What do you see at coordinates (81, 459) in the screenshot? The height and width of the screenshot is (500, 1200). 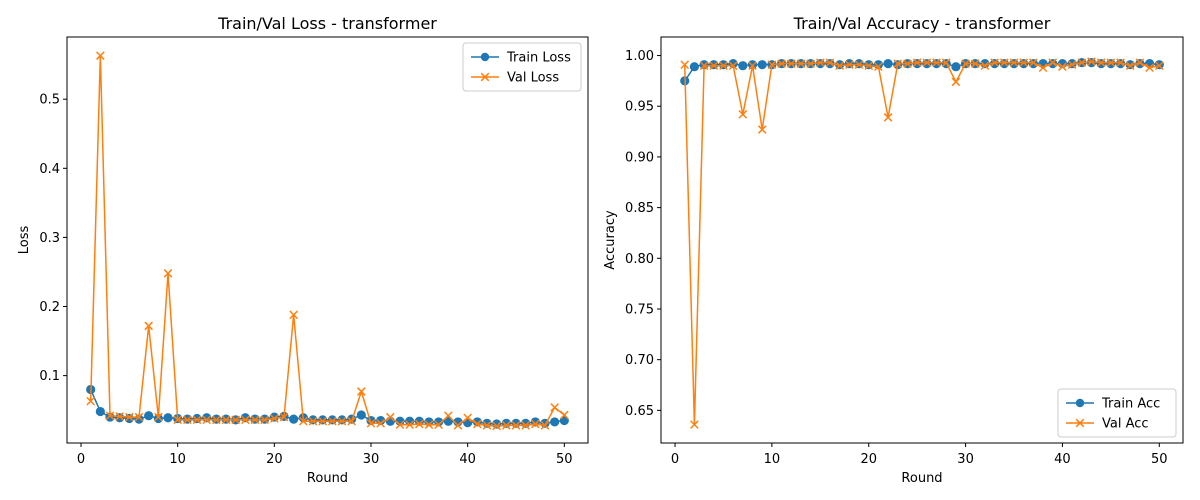 I see `x-tick-label: 0` at bounding box center [81, 459].